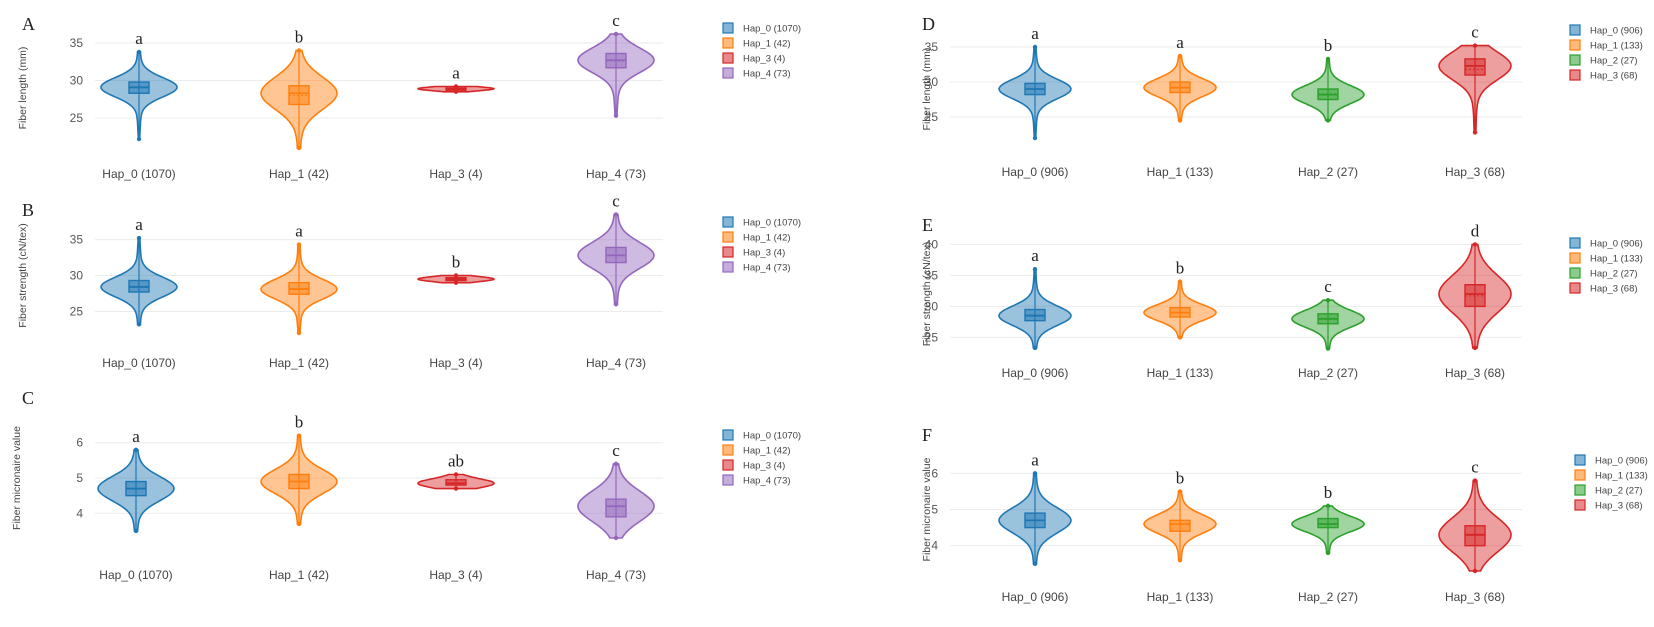 Image resolution: width=1654 pixels, height=627 pixels. What do you see at coordinates (927, 435) in the screenshot?
I see `panel-letter: F` at bounding box center [927, 435].